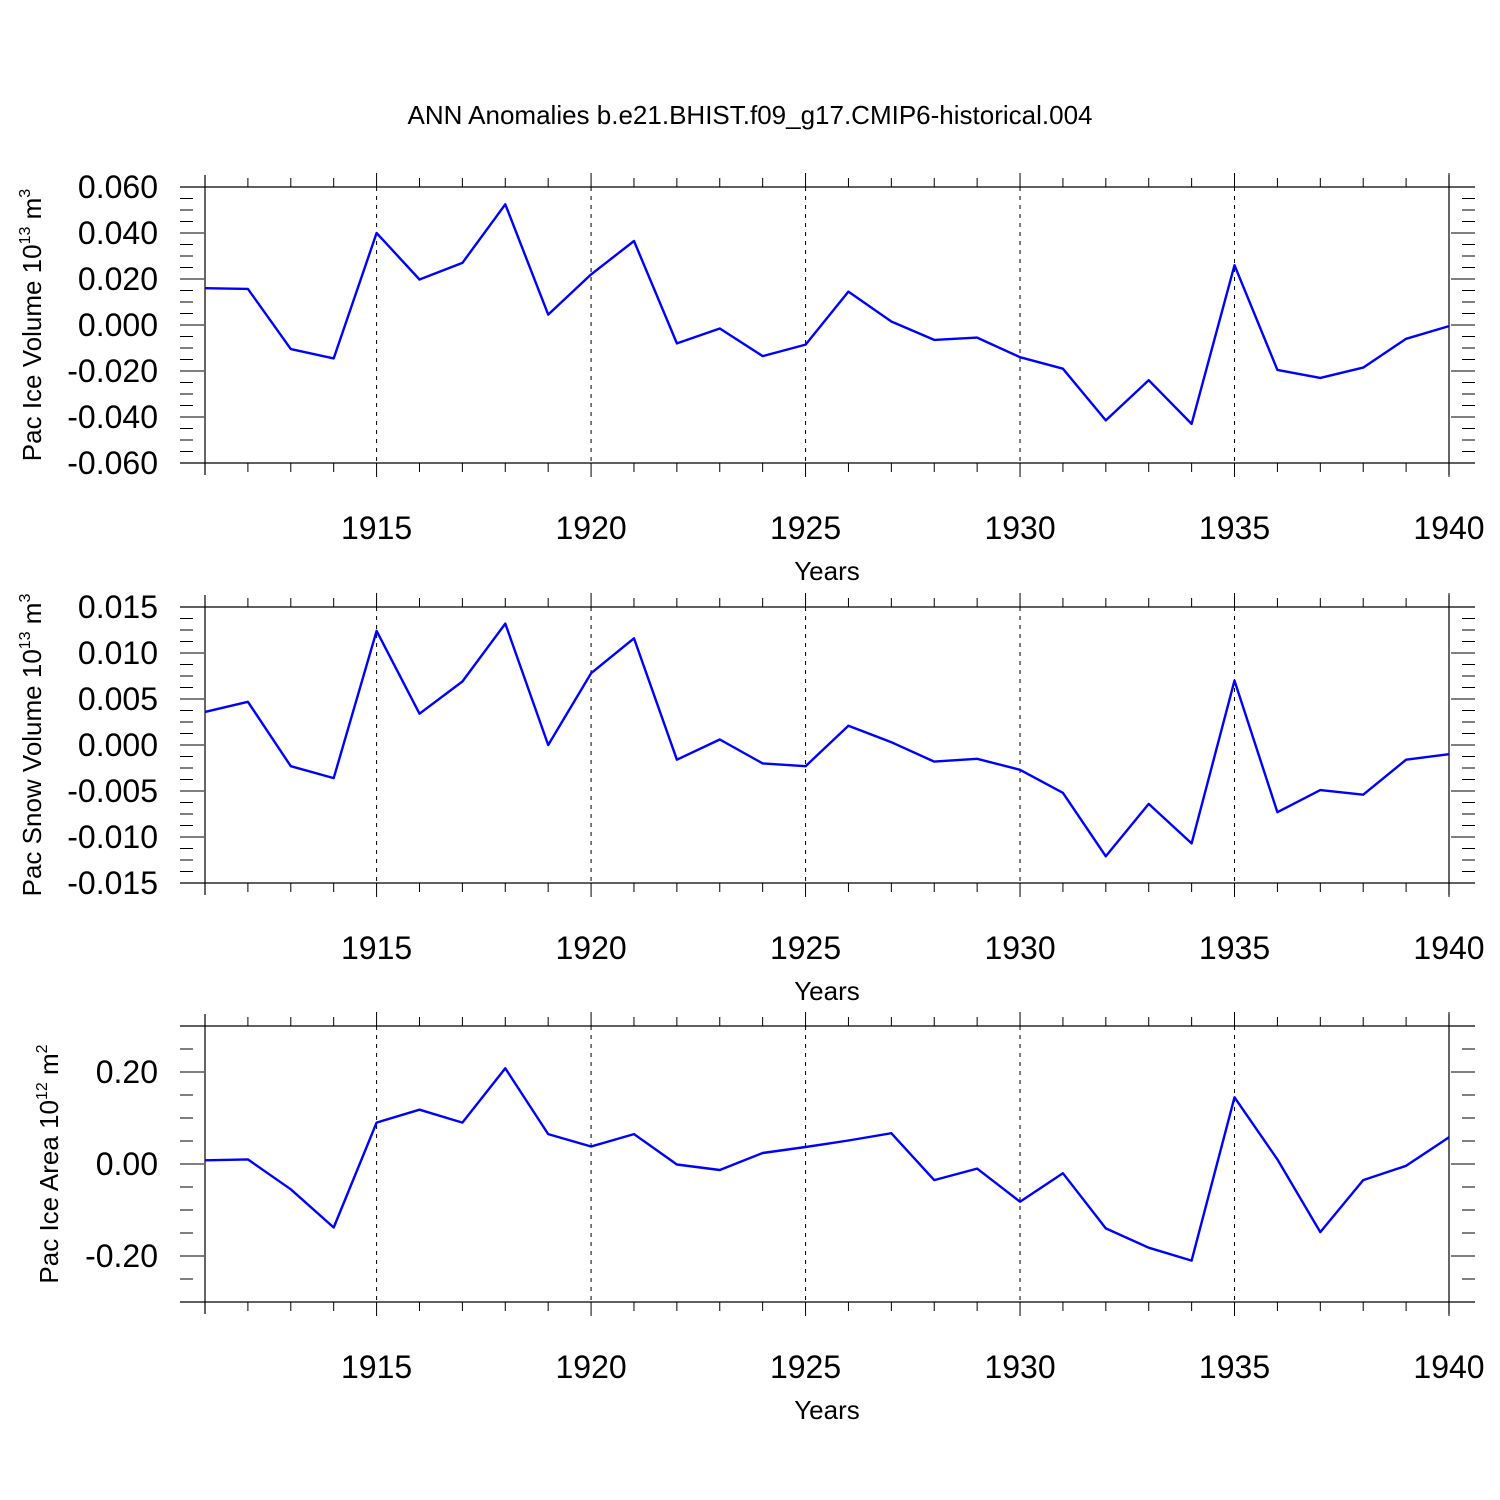 This screenshot has height=1500, width=1500. I want to click on y-axis-label: Pac Ice Area 1012 m2, so click(49, 1163).